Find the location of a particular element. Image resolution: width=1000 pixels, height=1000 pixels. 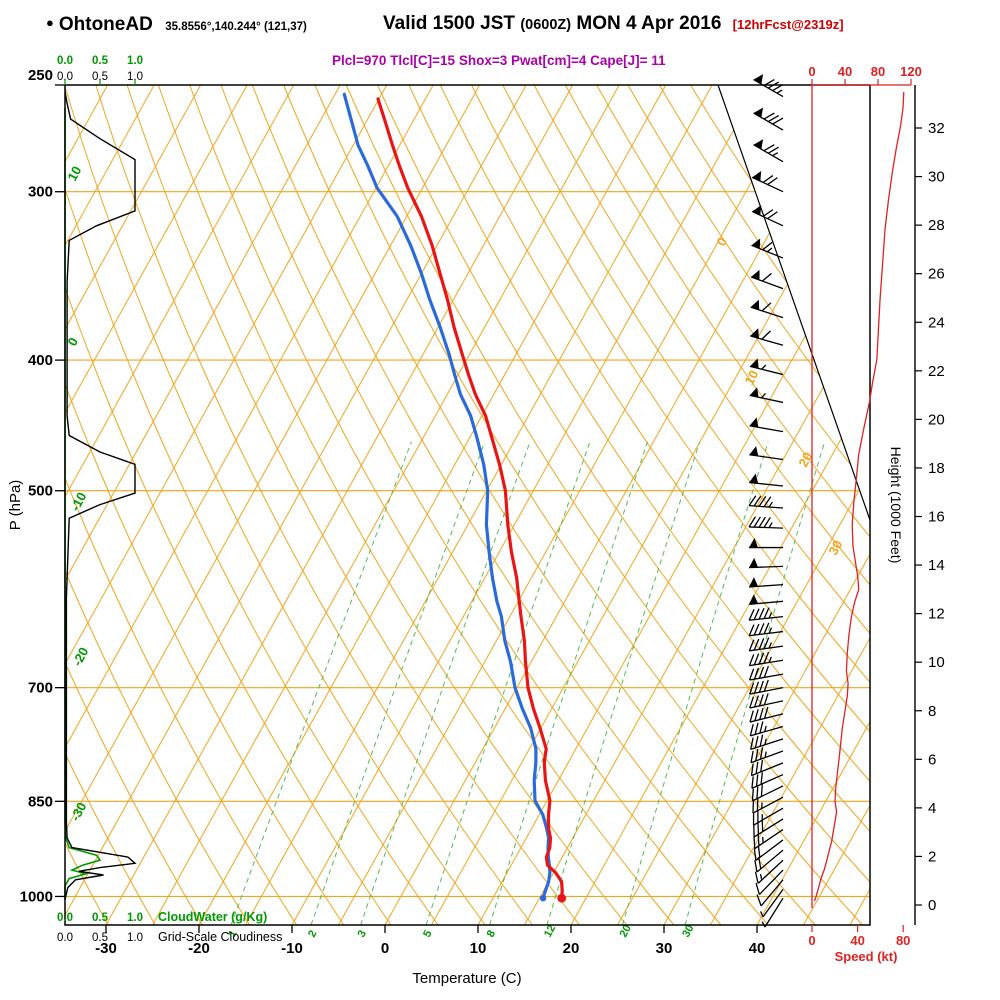

temperature-axis: -30 -20 -10 0 10 20 30 40 Temperature (C) is located at coordinates (430, 956).